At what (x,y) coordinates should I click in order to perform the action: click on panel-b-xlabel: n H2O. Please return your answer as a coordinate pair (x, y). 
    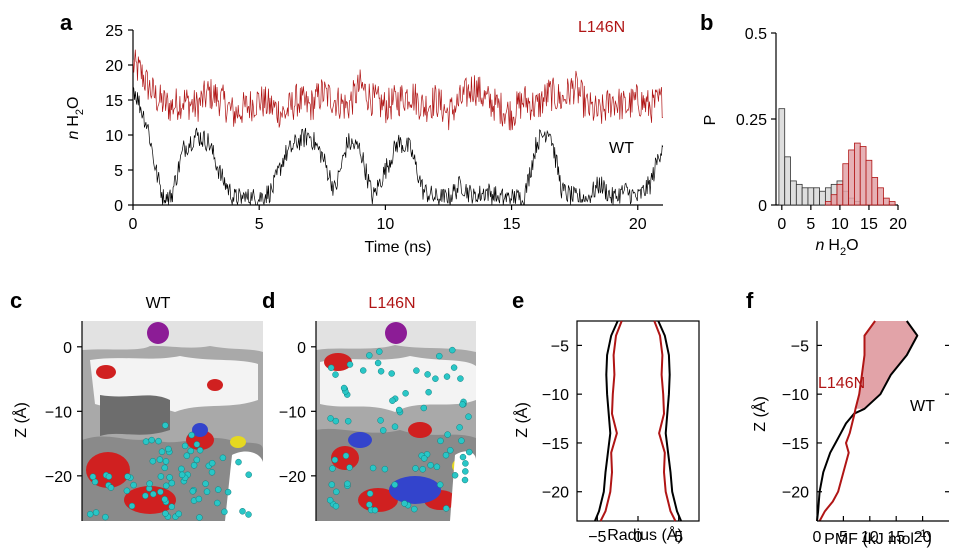
    Looking at the image, I should click on (836, 247).